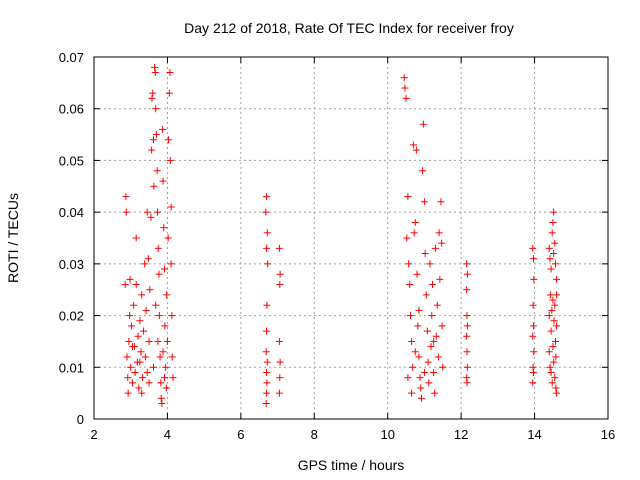  Describe the element at coordinates (461, 434) in the screenshot. I see `x-tick-label: 12` at that location.